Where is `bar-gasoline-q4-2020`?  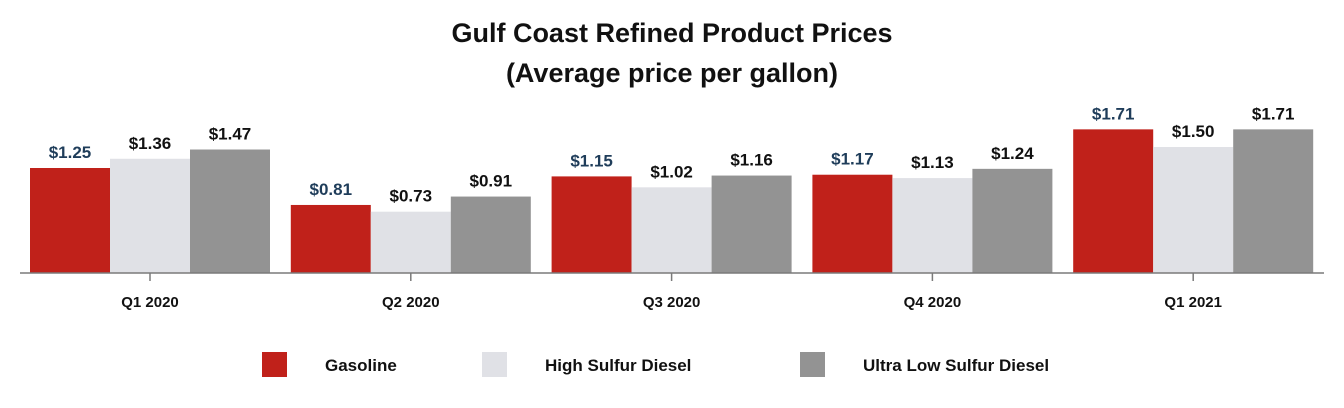 bar-gasoline-q4-2020 is located at coordinates (852, 223).